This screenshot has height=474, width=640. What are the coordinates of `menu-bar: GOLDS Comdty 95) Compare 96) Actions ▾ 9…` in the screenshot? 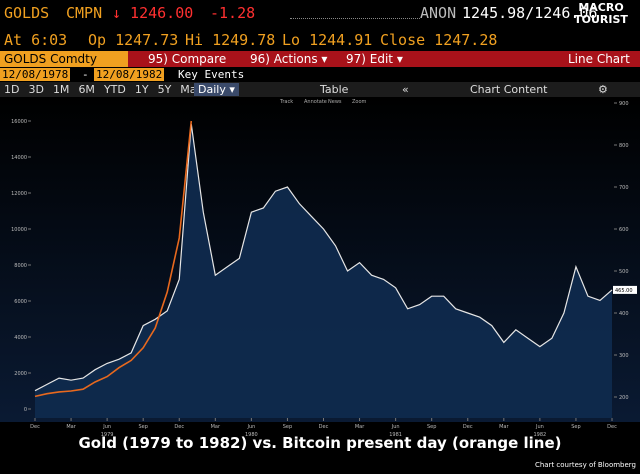 It's located at (320, 60).